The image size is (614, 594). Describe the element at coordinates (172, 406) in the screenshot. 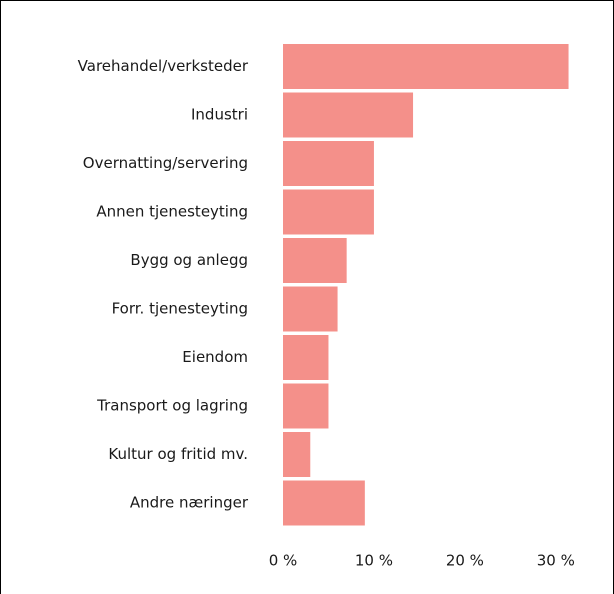

I see `y-tick-label: Transport og lagring` at that location.